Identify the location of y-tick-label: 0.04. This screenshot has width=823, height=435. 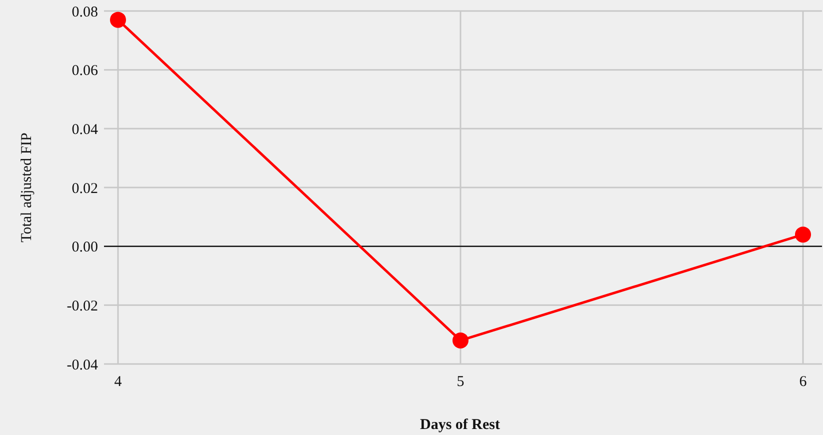
(85, 130).